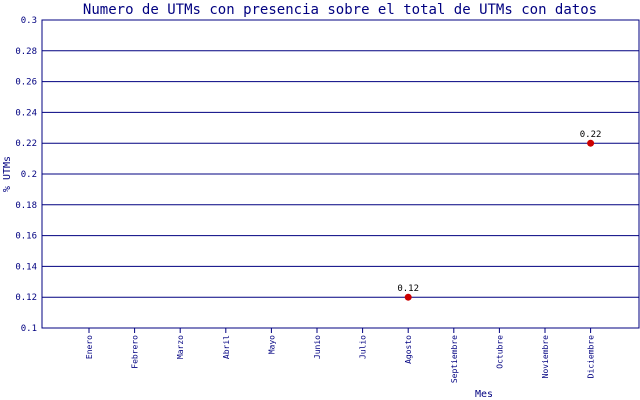 This screenshot has height=400, width=640. What do you see at coordinates (26, 144) in the screenshot?
I see `y-tick-label: 0.22` at bounding box center [26, 144].